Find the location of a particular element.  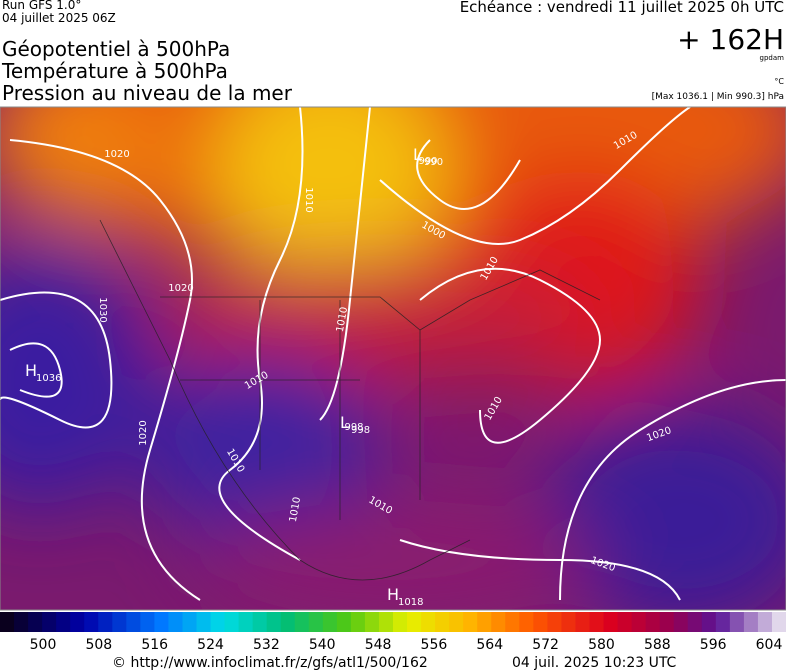

extremes: [Max 1036.1 | Min 990.3] hPa is located at coordinates (718, 97).